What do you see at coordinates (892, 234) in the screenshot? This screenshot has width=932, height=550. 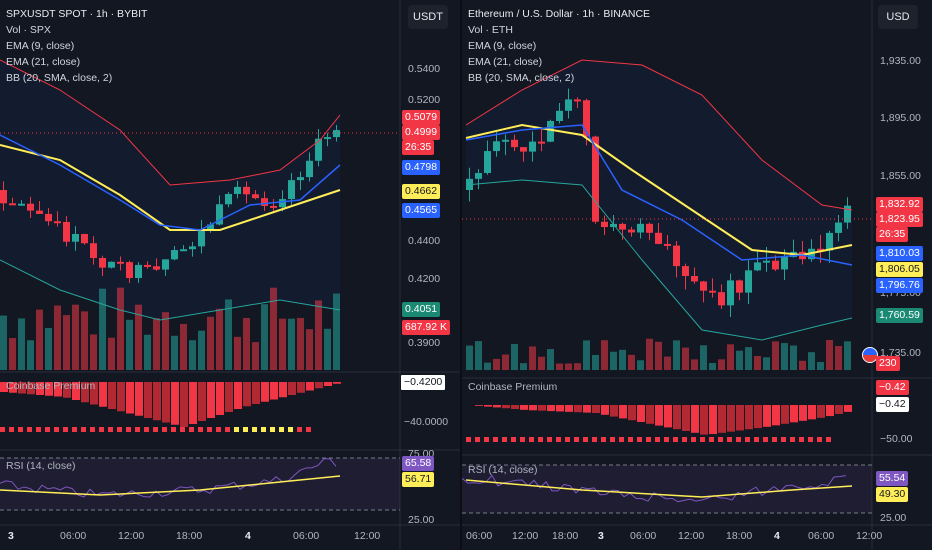 I see `eth-countdown-tag: 26:35` at bounding box center [892, 234].